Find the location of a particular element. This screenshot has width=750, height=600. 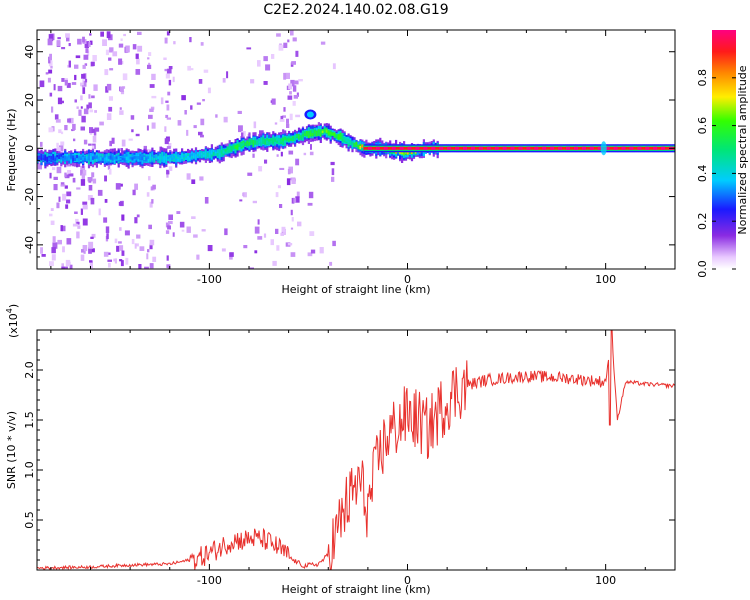

x-tick-label: 0 is located at coordinates (407, 580).